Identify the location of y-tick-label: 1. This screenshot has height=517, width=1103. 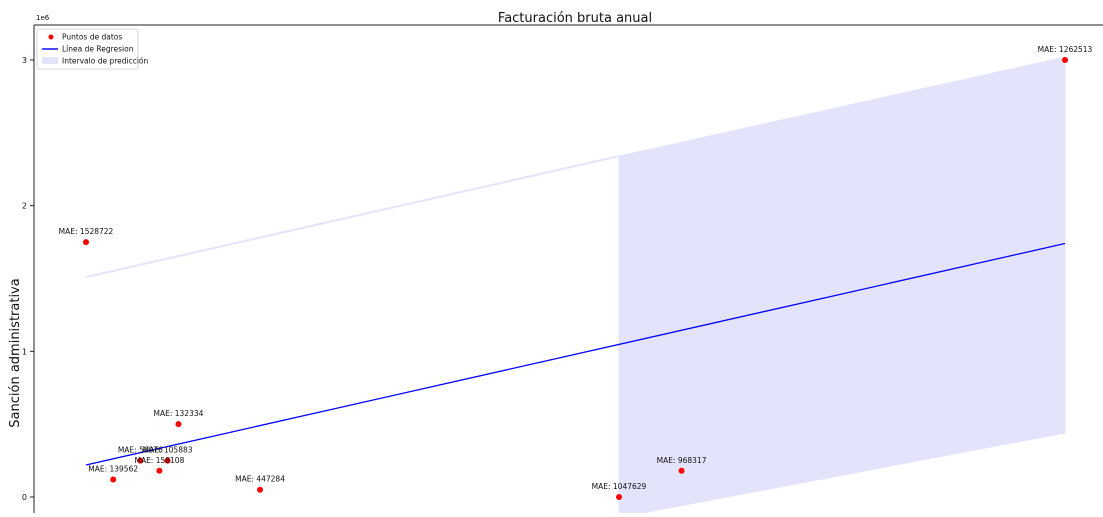
(24, 351).